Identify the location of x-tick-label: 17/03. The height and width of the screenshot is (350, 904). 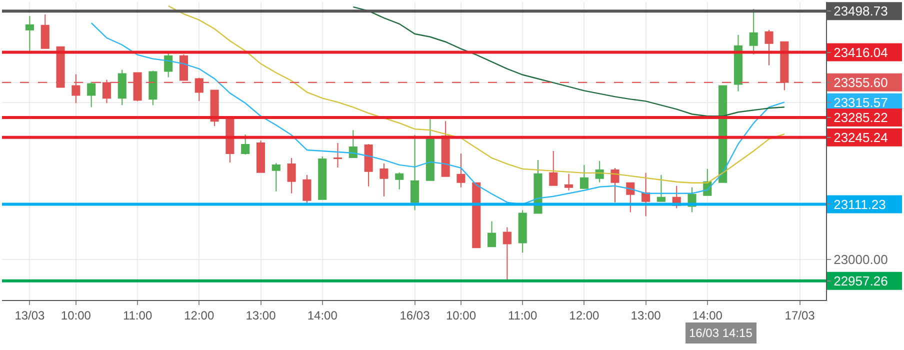
(800, 315).